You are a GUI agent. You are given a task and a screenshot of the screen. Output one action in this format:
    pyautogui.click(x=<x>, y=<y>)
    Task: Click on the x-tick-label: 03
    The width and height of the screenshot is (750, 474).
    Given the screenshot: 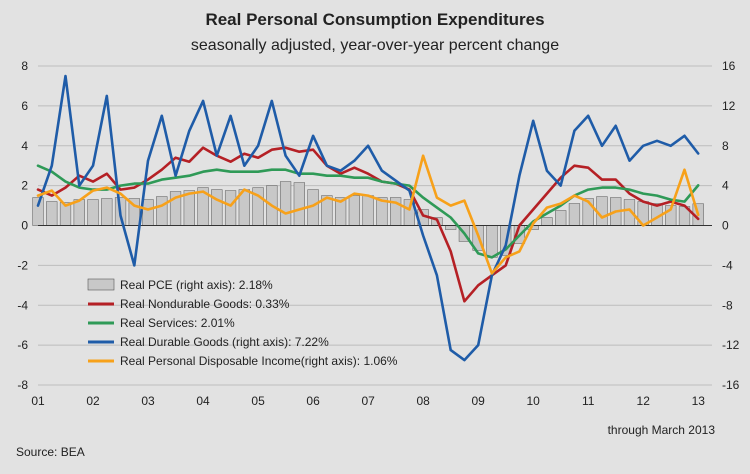 What is the action you would take?
    pyautogui.click(x=148, y=401)
    